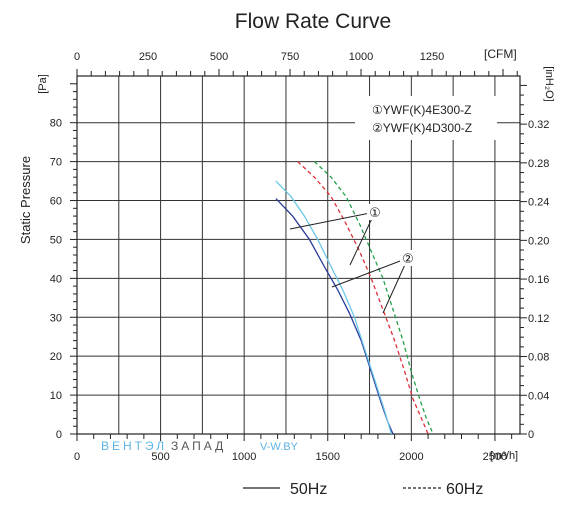 This screenshot has height=513, width=586. Describe the element at coordinates (56, 163) in the screenshot. I see `y-tick-label: 70` at that location.